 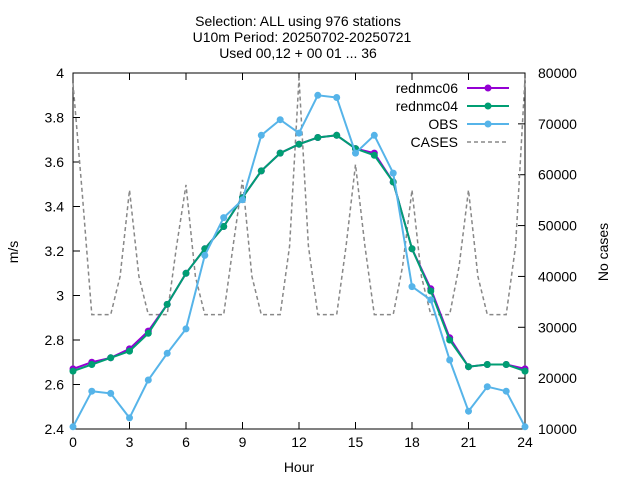 What do you see at coordinates (130, 442) in the screenshot?
I see `x-tick-label: 3` at bounding box center [130, 442].